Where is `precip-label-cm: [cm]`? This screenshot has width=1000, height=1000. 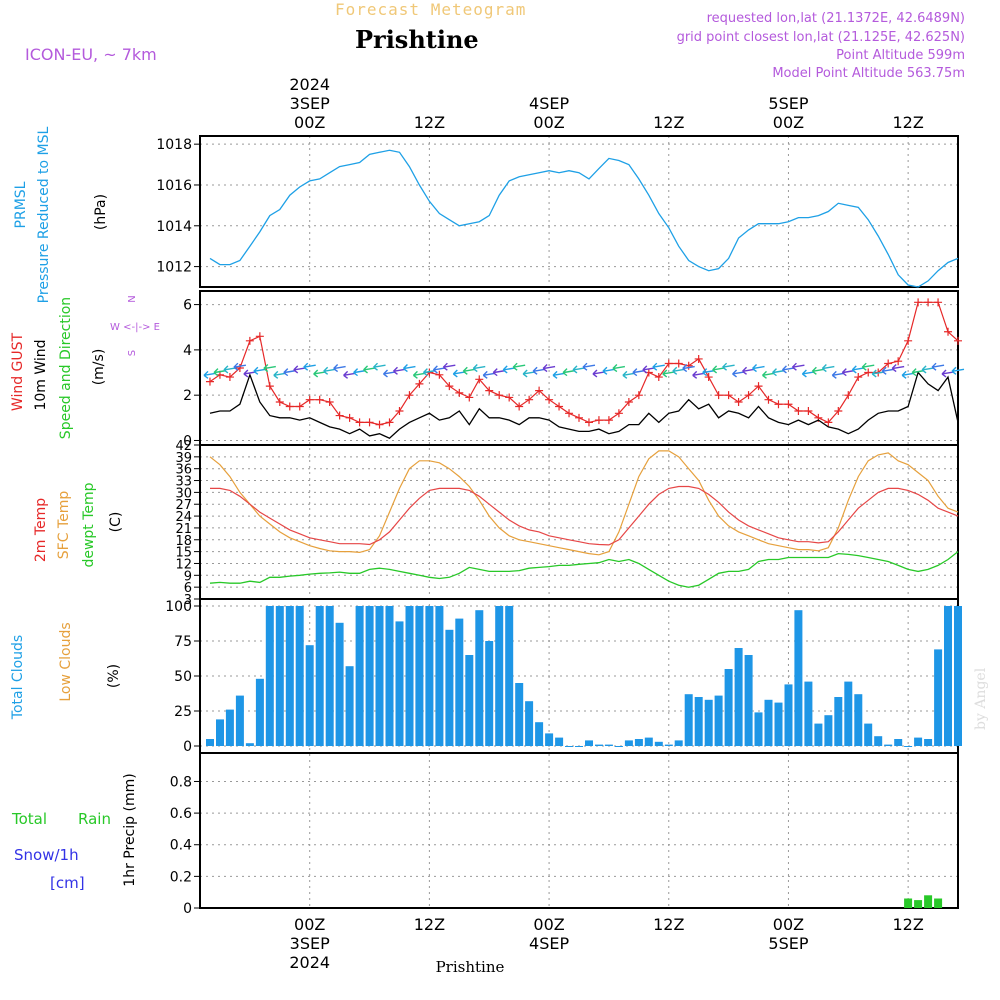 precip-label-cm: [cm] is located at coordinates (67, 883).